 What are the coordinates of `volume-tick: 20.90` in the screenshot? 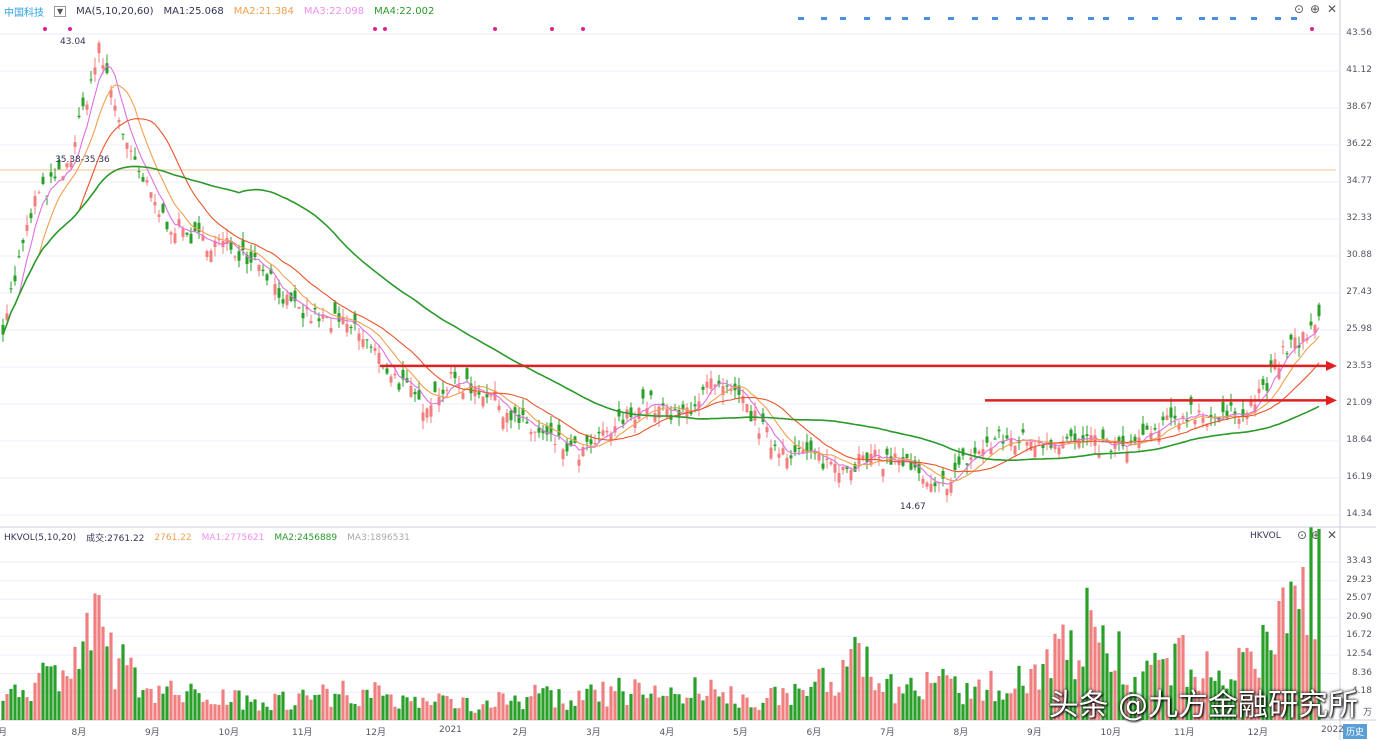 It's located at (1359, 616).